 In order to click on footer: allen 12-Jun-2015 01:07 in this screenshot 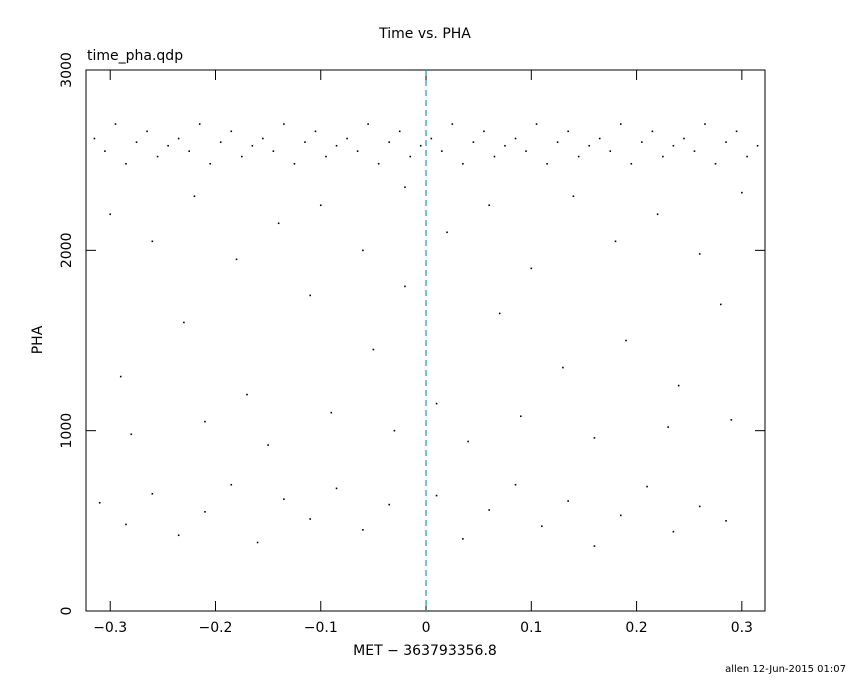, I will do `click(785, 669)`.